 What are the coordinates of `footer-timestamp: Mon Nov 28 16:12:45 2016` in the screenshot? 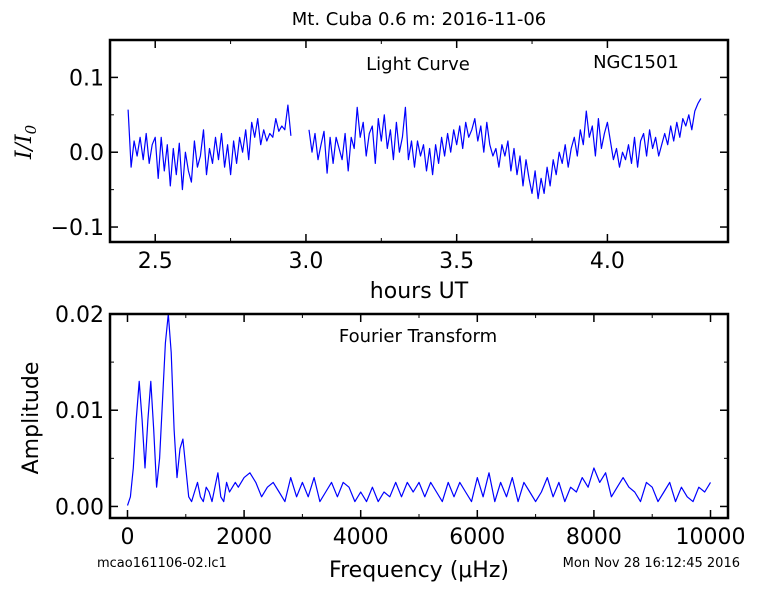 It's located at (651, 563).